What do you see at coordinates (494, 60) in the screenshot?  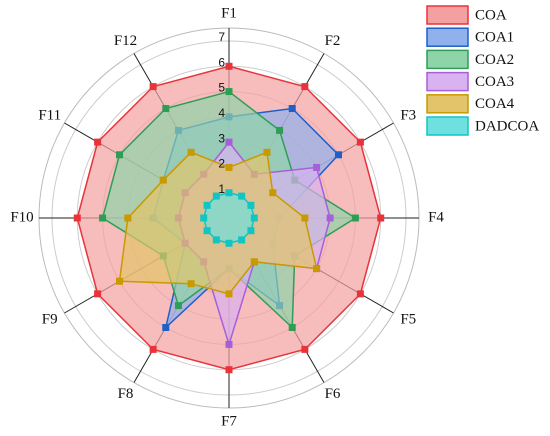 I see `legend-label: COA2` at bounding box center [494, 60].